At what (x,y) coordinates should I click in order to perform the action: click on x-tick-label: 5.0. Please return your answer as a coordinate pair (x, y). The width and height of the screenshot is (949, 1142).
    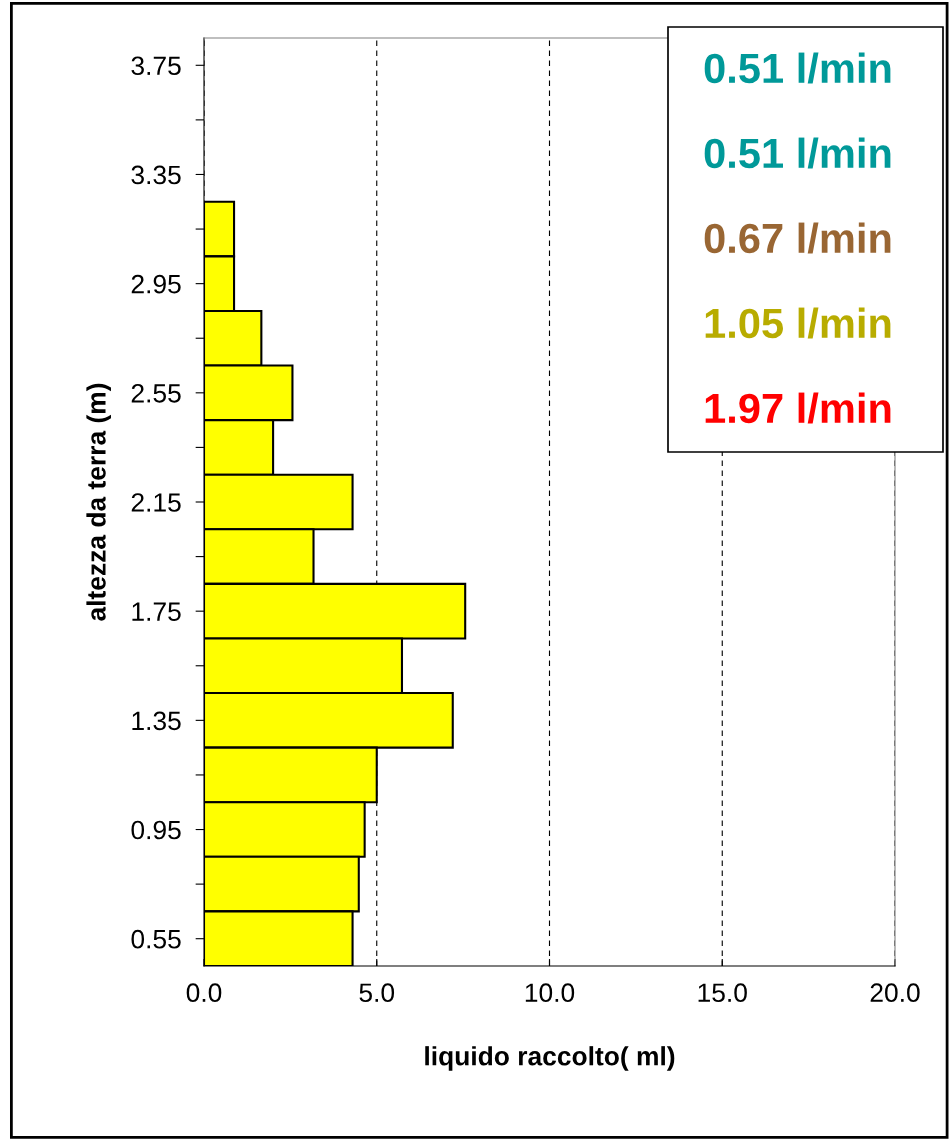
    Looking at the image, I should click on (377, 993).